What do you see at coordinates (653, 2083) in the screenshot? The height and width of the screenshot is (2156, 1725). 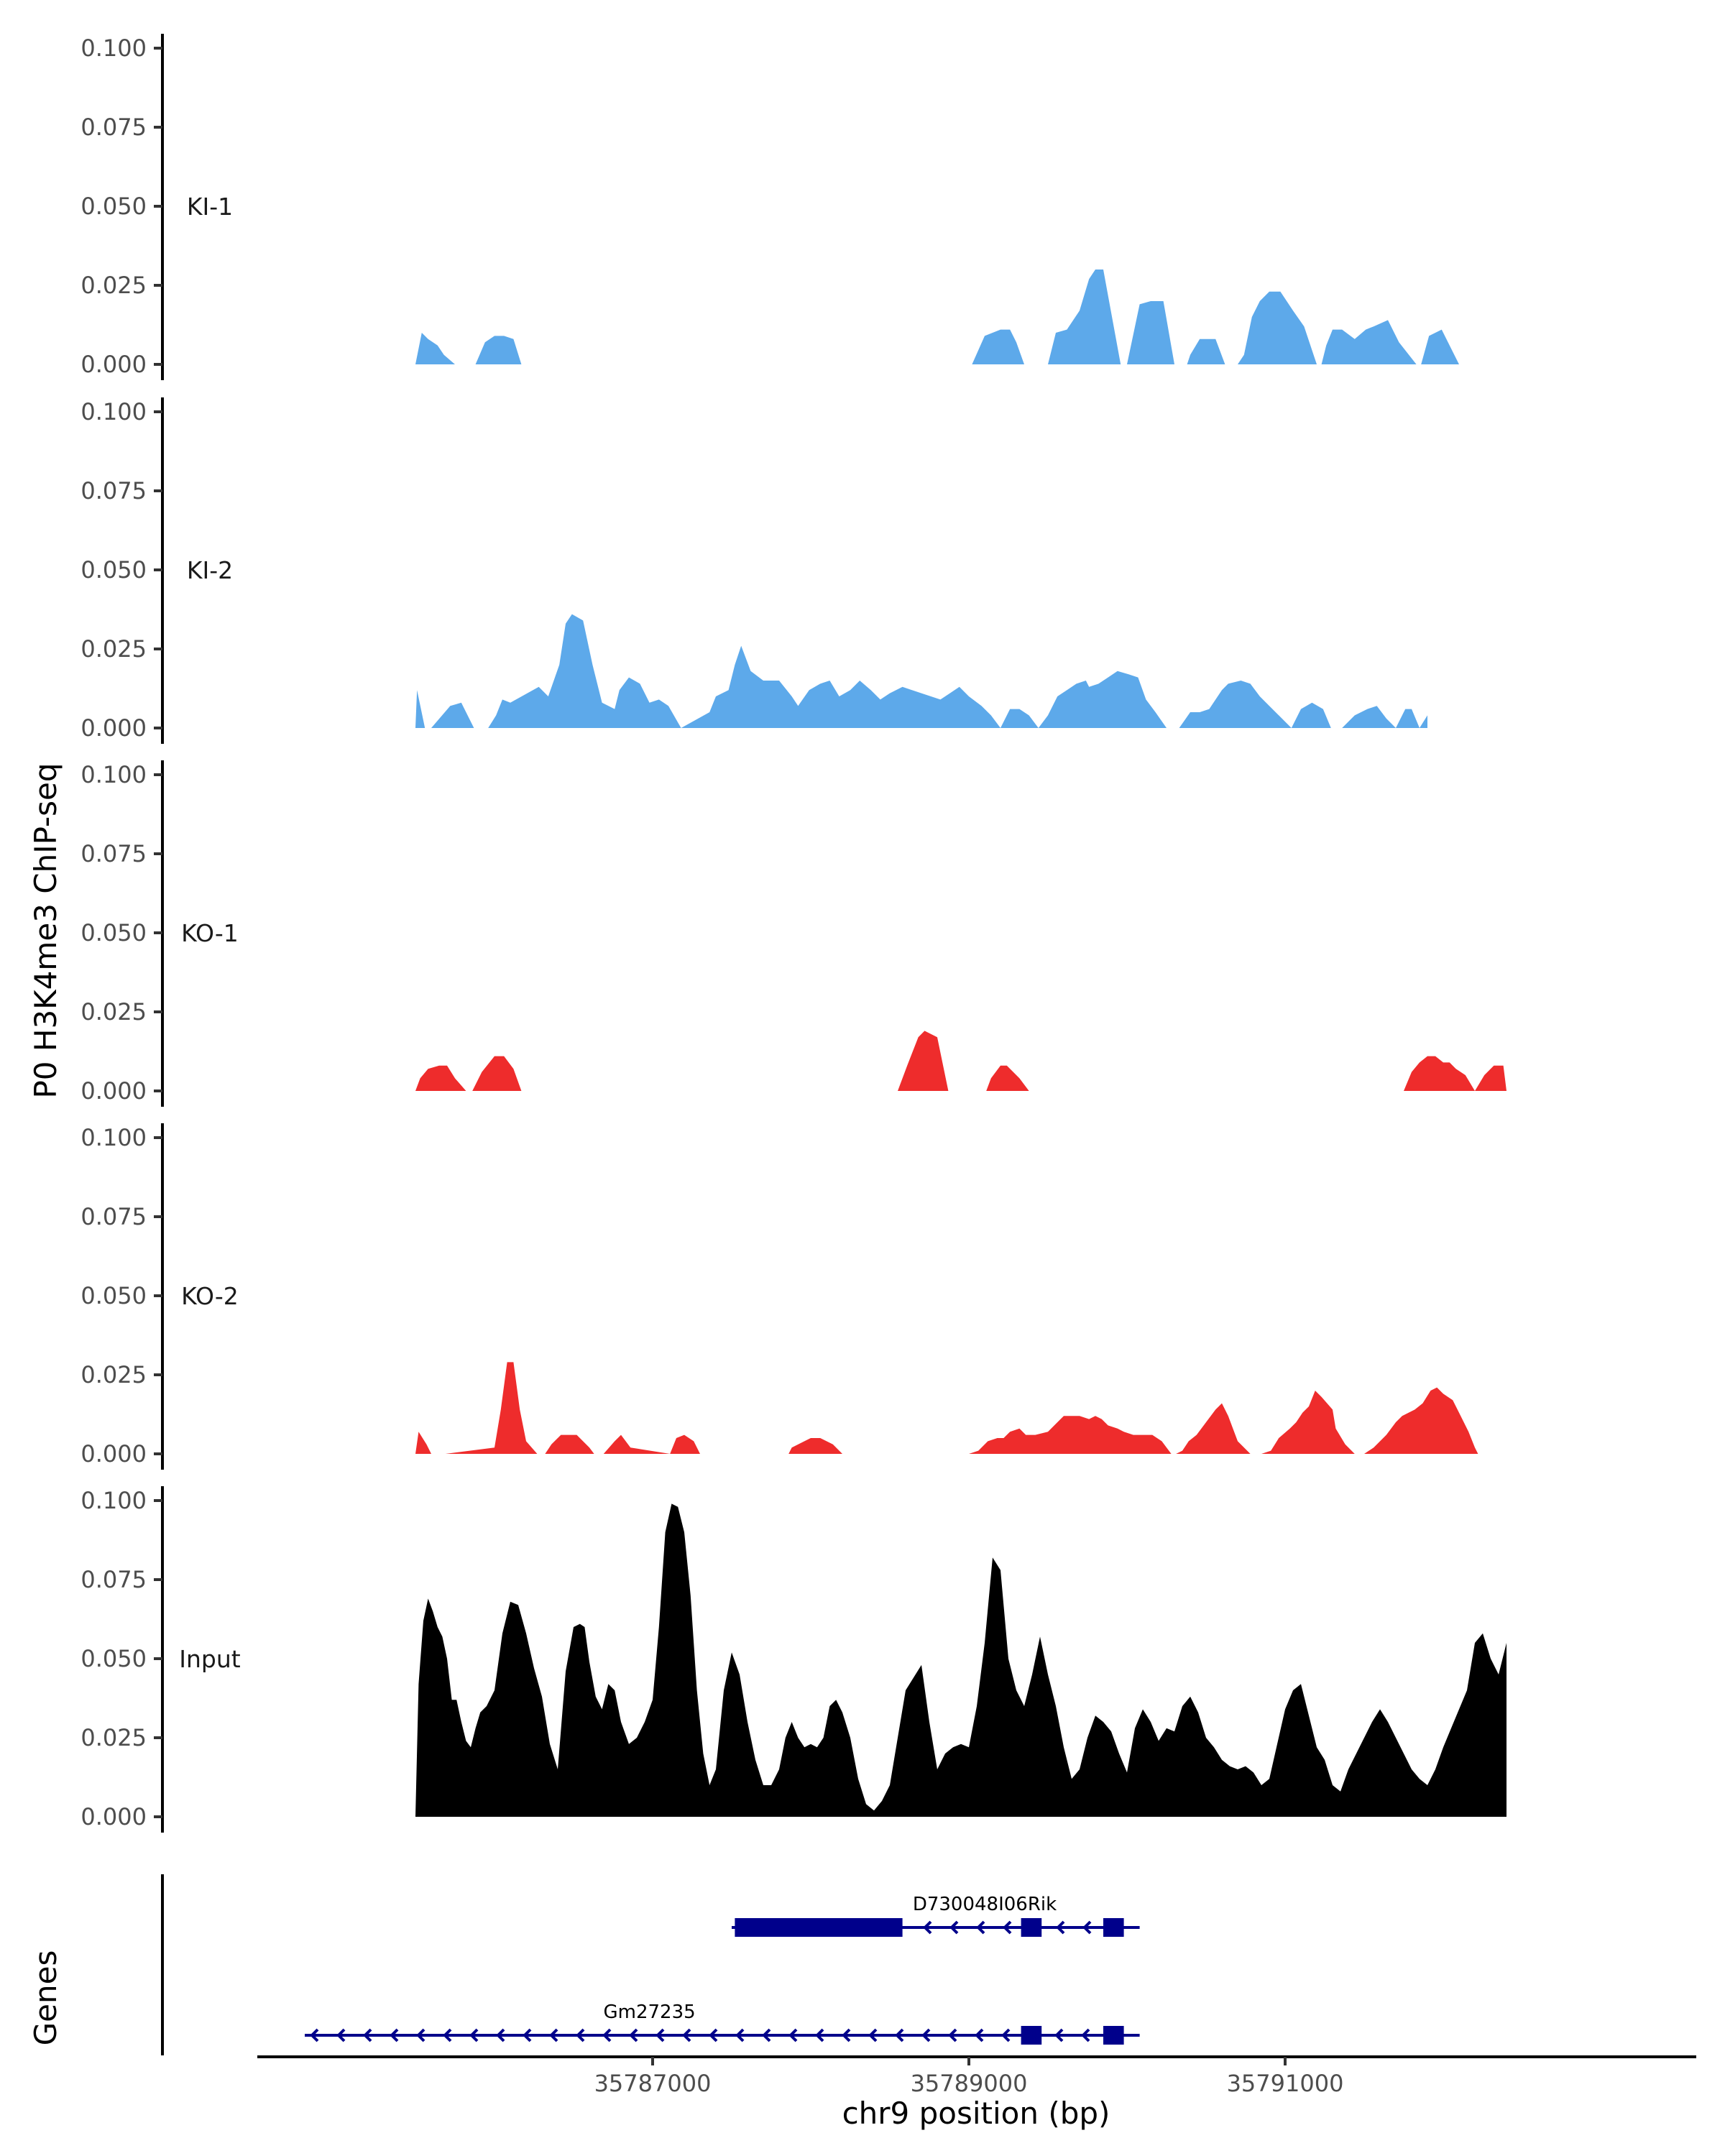 I see `x-tick-label: 35787000` at bounding box center [653, 2083].